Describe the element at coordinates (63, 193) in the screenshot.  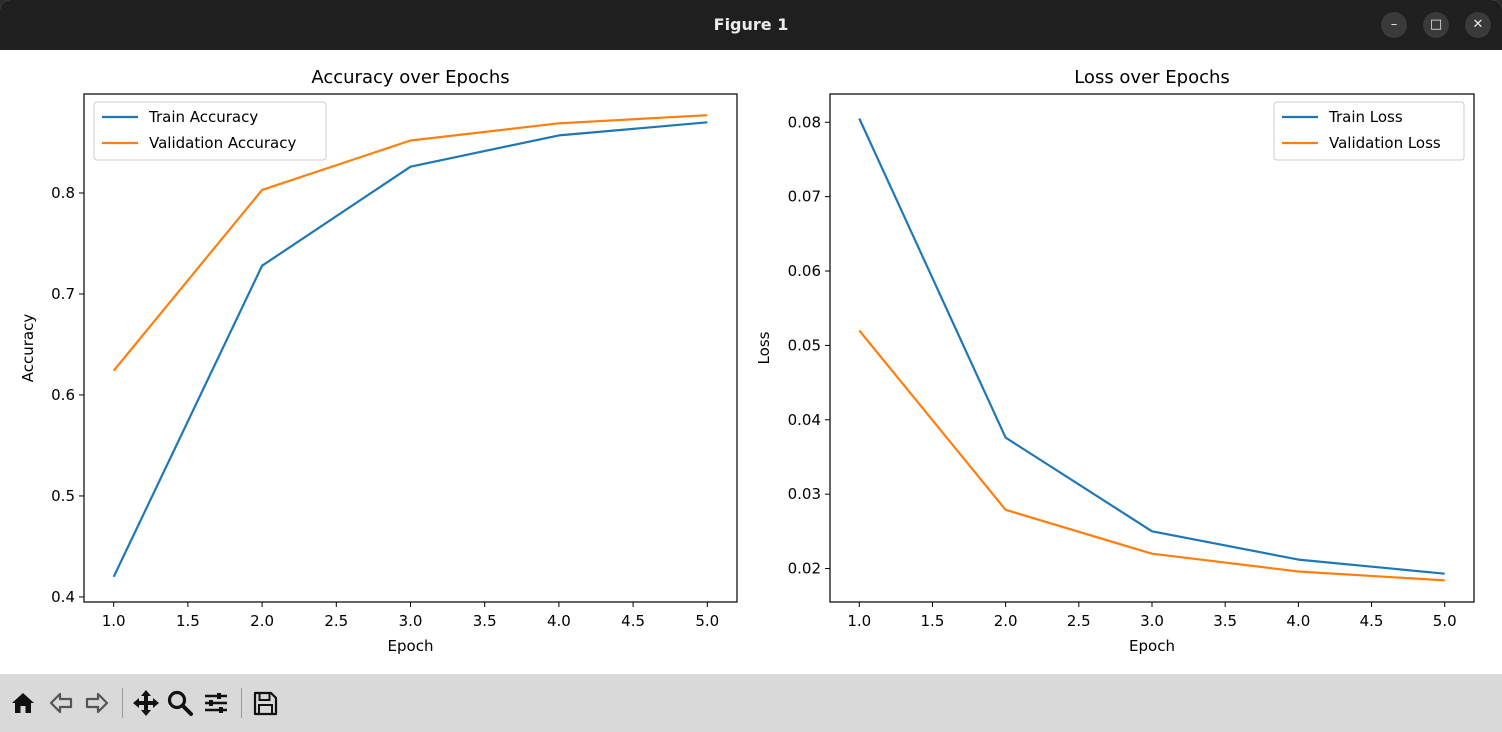
I see `y-tick-label: 0.8` at that location.